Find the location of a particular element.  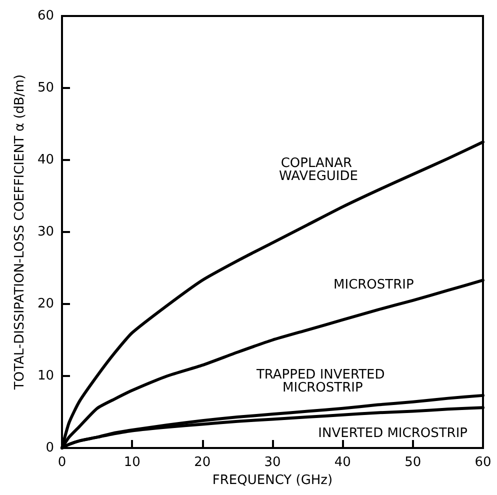

y-tick-label: 60 is located at coordinates (45, 16).